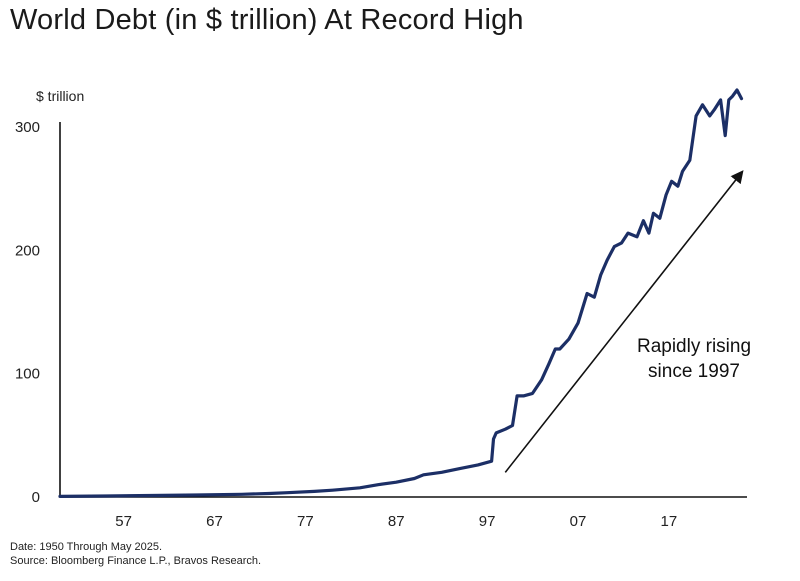 The height and width of the screenshot is (581, 800). Describe the element at coordinates (669, 521) in the screenshot. I see `x-tick-label: 17` at that location.